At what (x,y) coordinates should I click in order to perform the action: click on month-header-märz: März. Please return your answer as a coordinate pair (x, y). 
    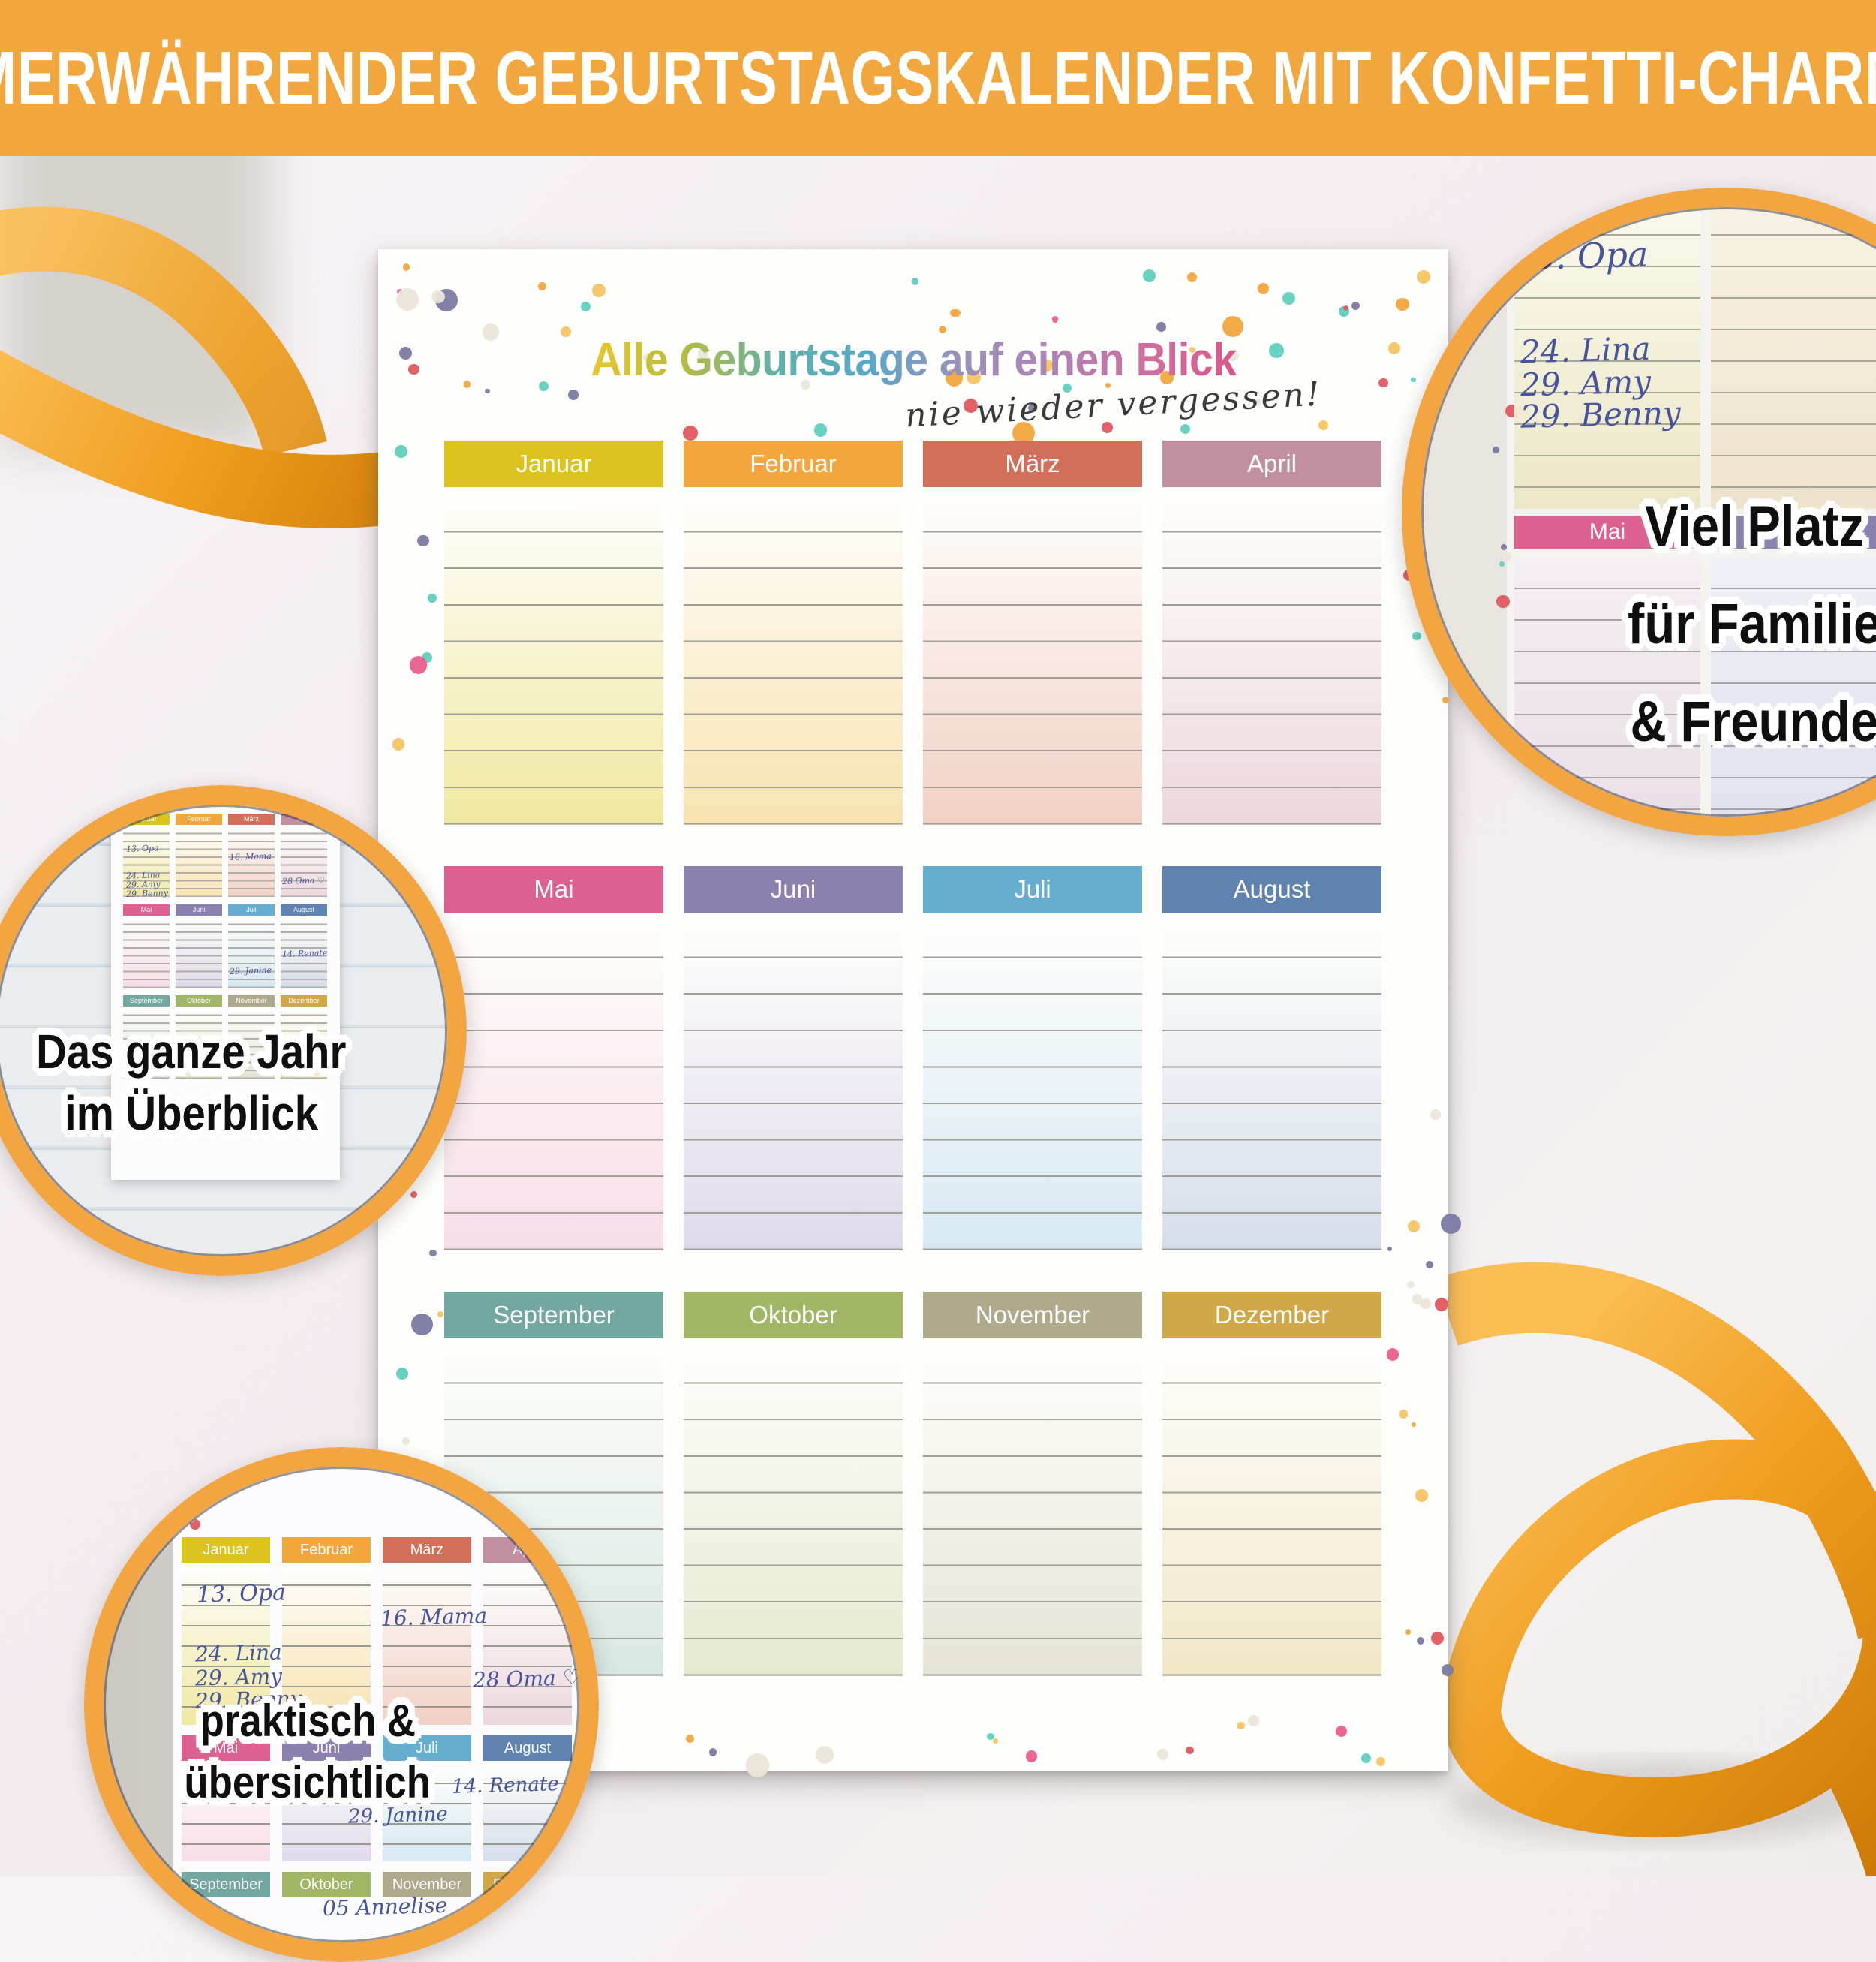
    Looking at the image, I should click on (1032, 464).